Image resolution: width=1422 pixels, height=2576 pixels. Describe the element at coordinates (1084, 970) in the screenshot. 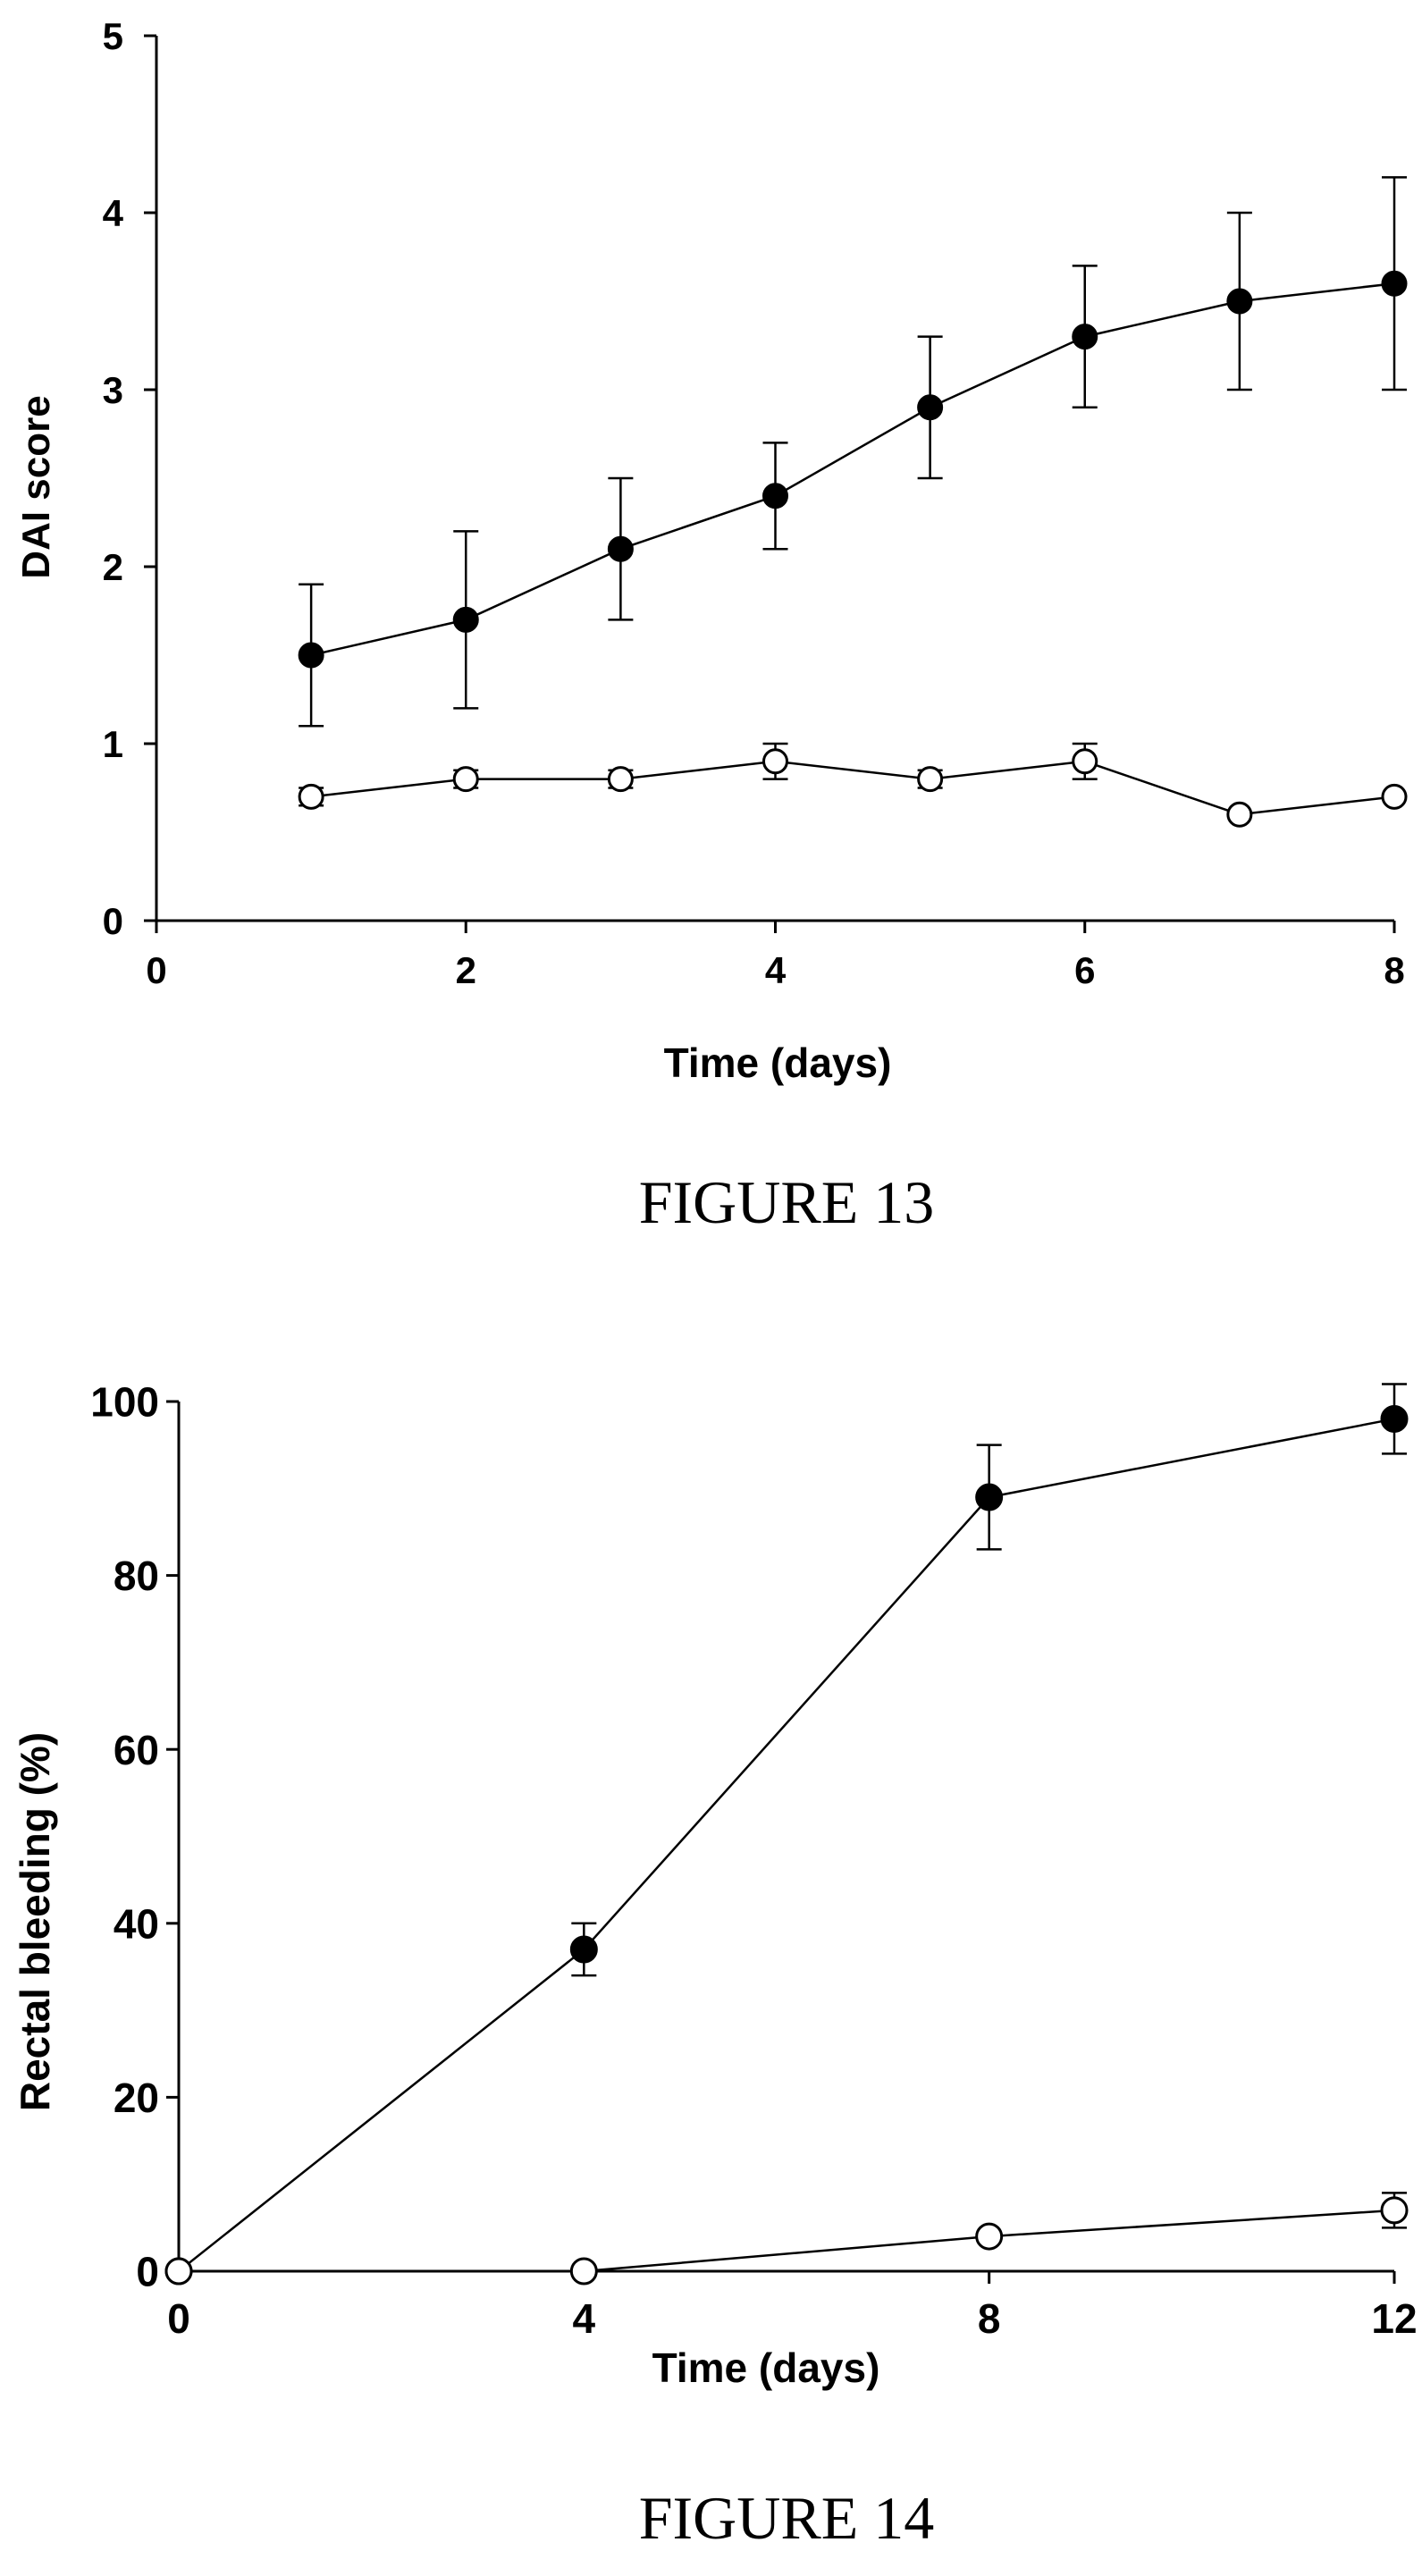

I see `figure-13-x-tick-label: 6` at that location.